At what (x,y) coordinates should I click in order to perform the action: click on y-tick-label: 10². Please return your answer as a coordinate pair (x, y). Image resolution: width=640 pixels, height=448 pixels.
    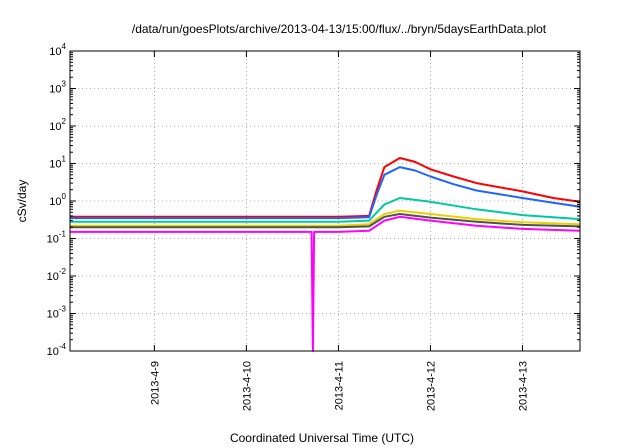
    Looking at the image, I should click on (57, 125).